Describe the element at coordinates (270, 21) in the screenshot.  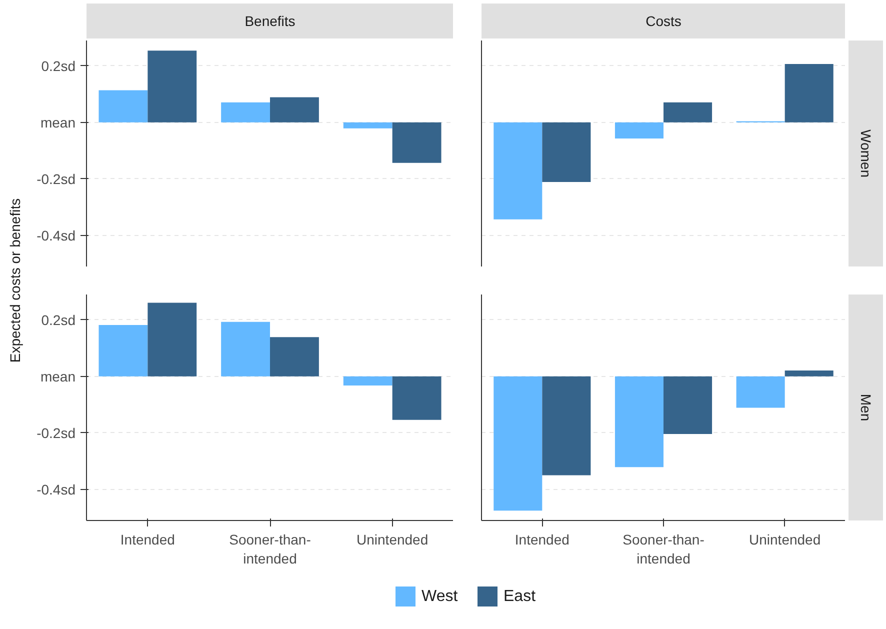
I see `chart-title: Benefits` at that location.